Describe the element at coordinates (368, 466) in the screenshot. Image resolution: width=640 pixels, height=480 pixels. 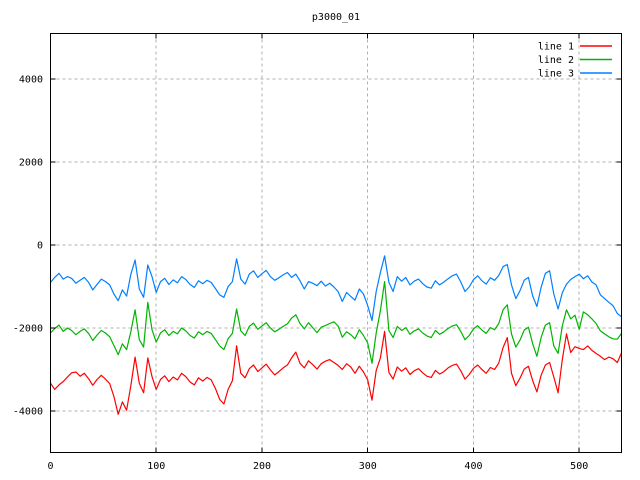
I see `x-tick-label: 300` at that location.